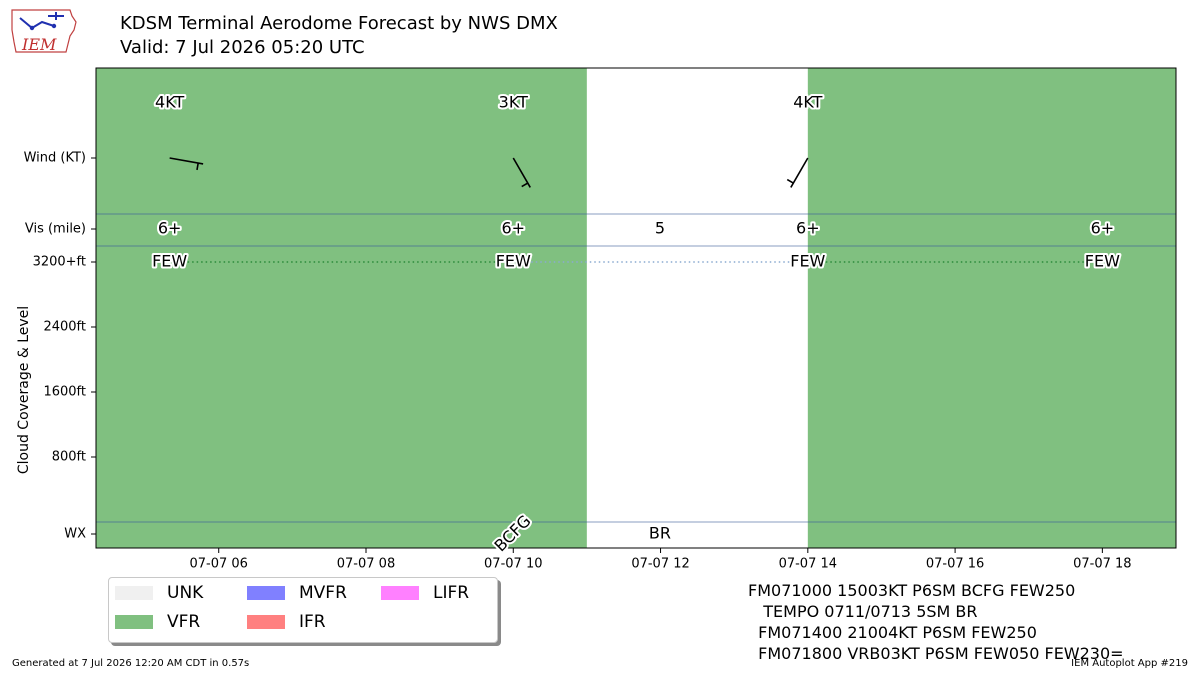 The height and width of the screenshot is (675, 1200). I want to click on taf-line: FM071800 VRB03KT P6SM FEW050 FEW230=, so click(936, 653).